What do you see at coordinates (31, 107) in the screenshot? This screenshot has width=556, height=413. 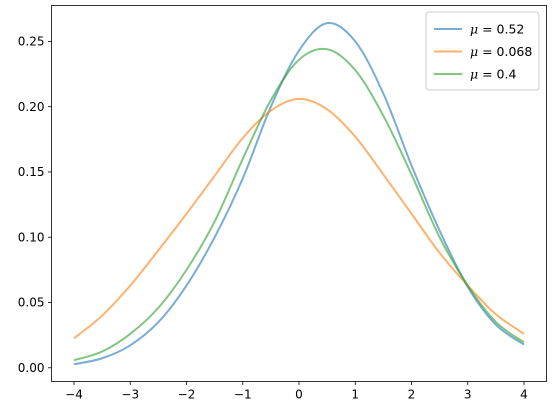 I see `y-tick-label: 0.20` at bounding box center [31, 107].